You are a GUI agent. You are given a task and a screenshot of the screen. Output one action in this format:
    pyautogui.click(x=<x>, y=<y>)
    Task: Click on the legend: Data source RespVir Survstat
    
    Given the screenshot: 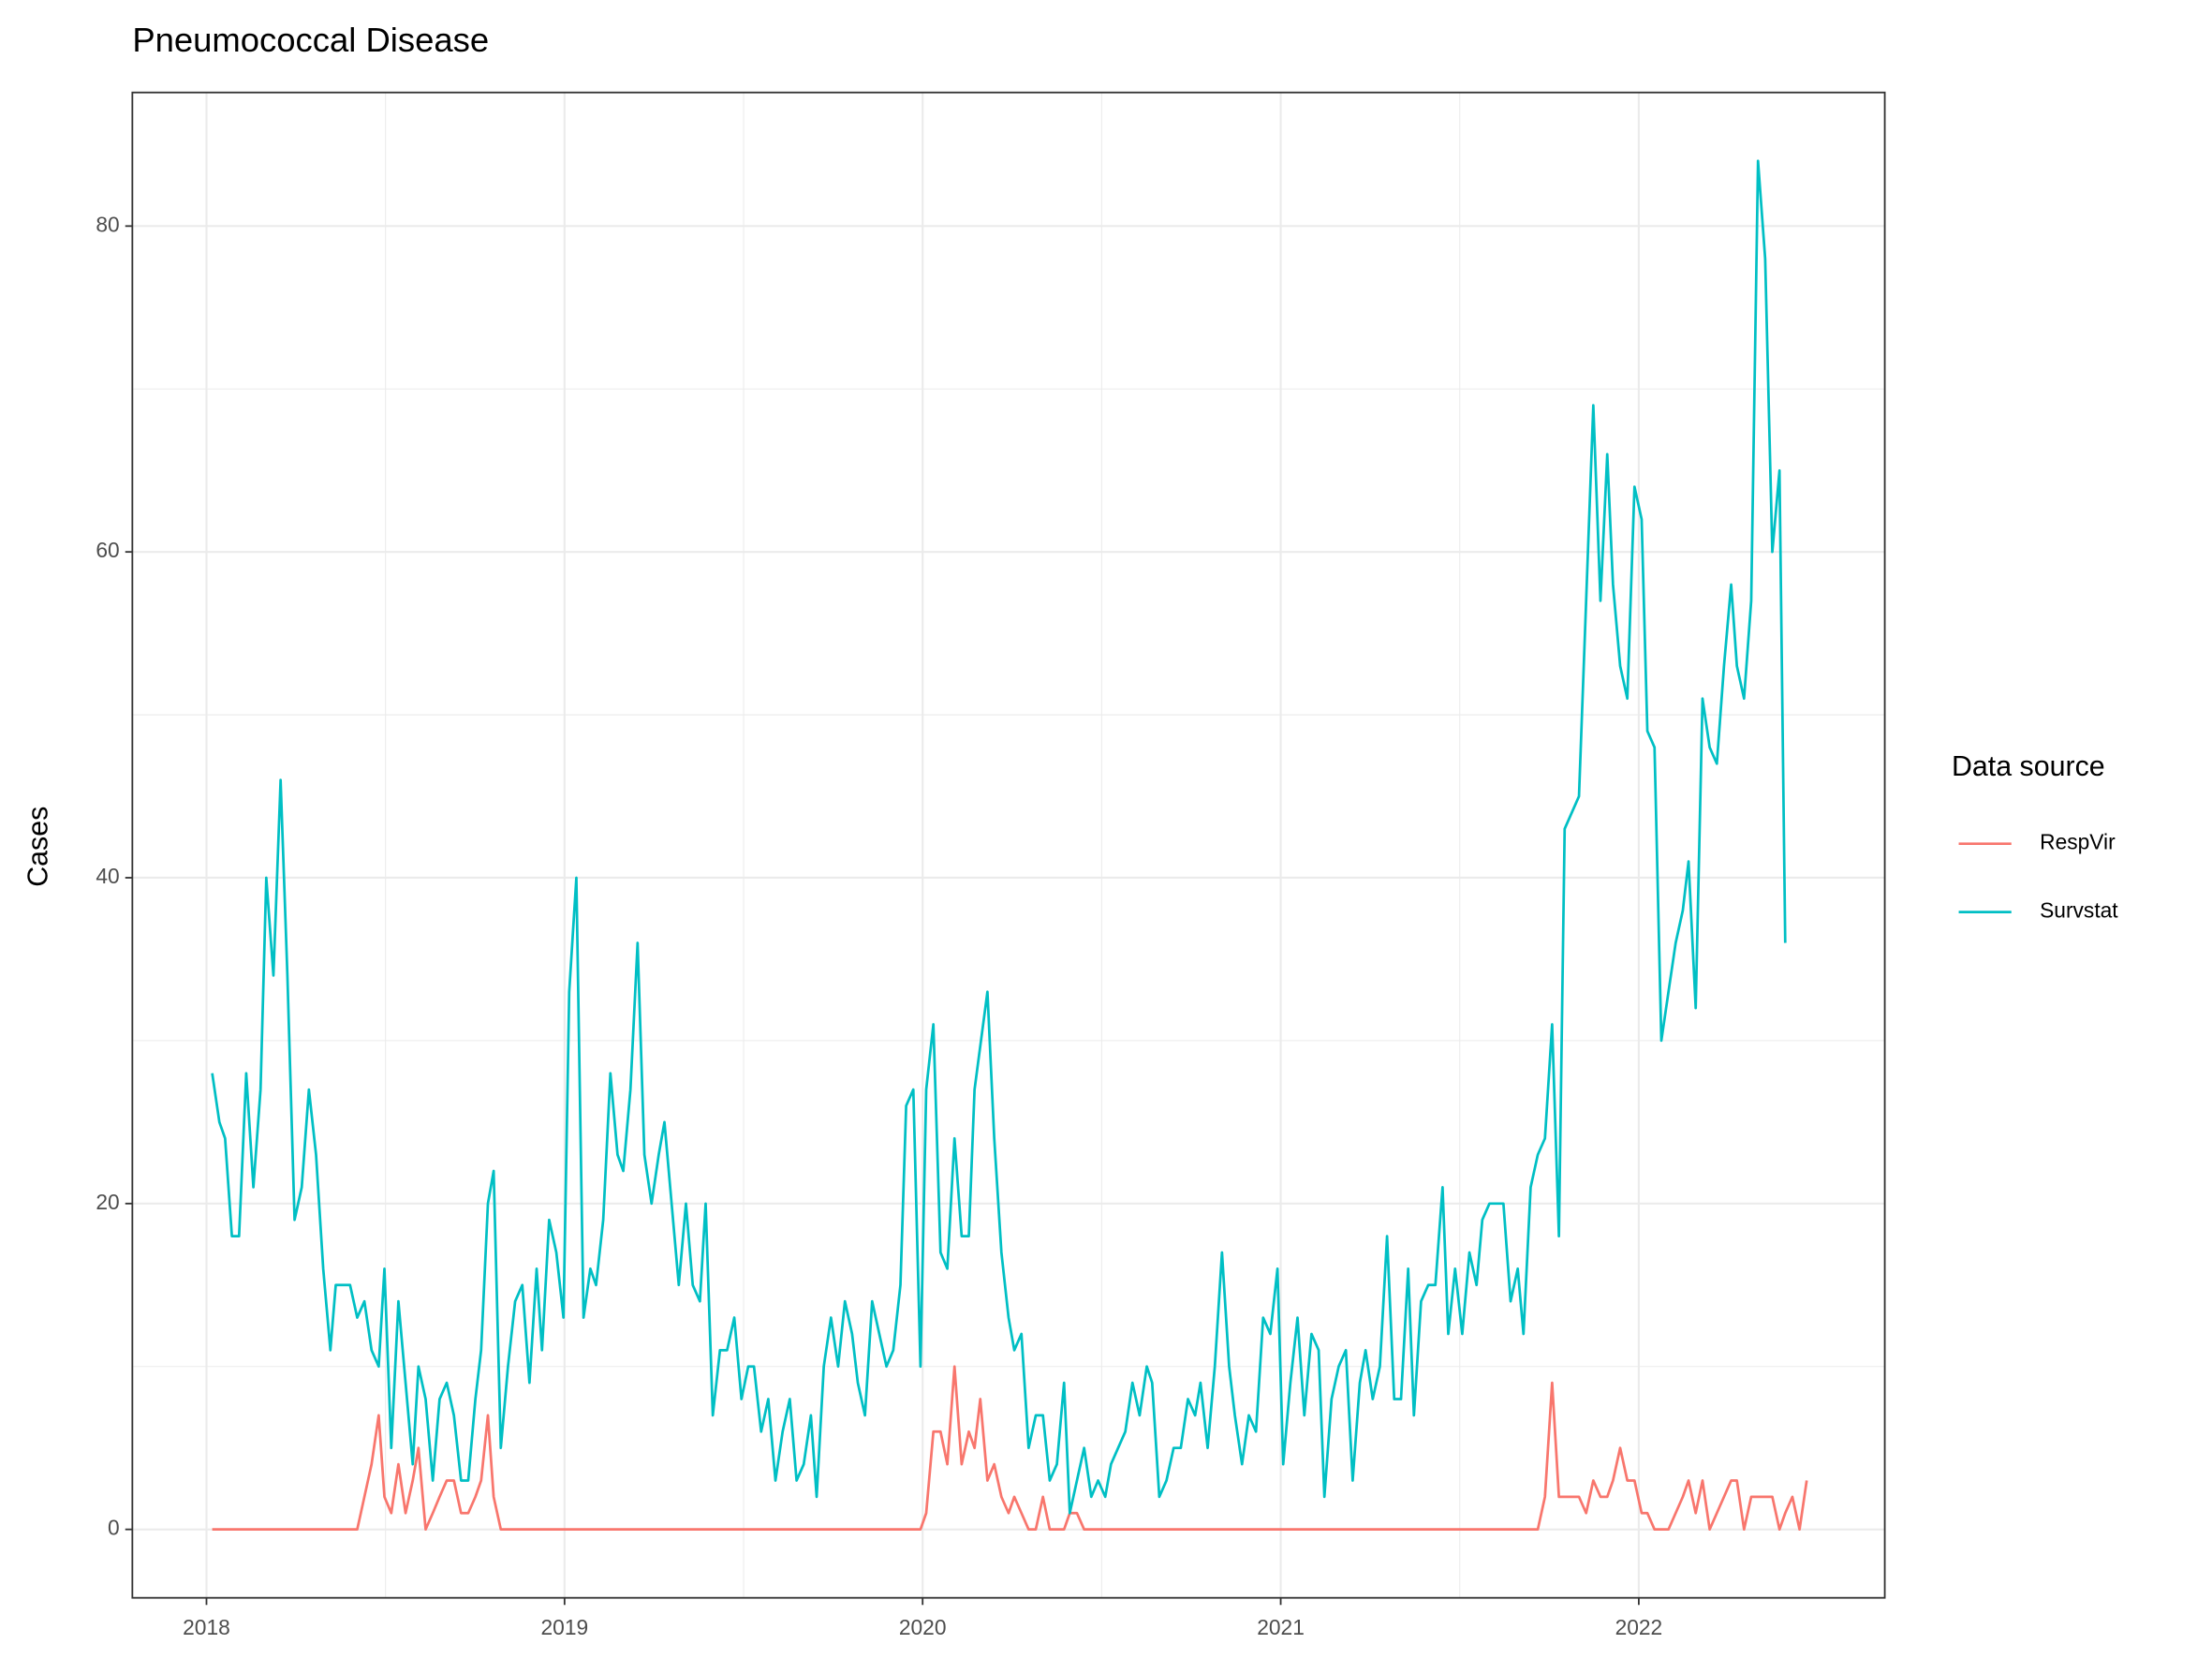 What is the action you would take?
    pyautogui.click(x=2035, y=836)
    